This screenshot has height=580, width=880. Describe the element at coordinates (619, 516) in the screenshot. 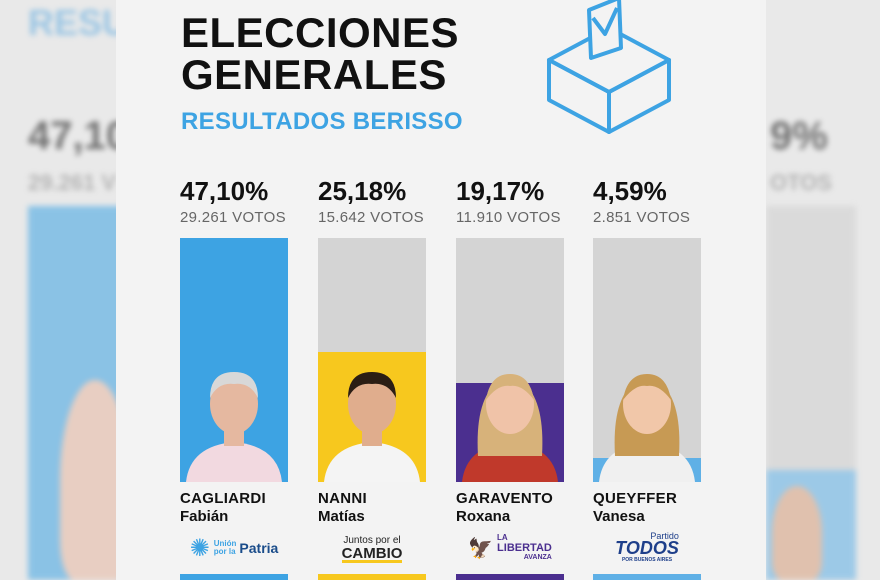

I see `candidate-firstname: Vanesa` at that location.